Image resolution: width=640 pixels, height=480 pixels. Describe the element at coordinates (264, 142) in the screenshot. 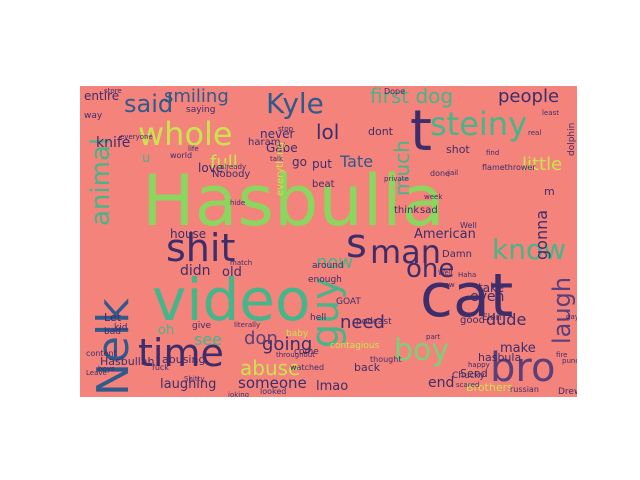

I see `word: haram` at that location.